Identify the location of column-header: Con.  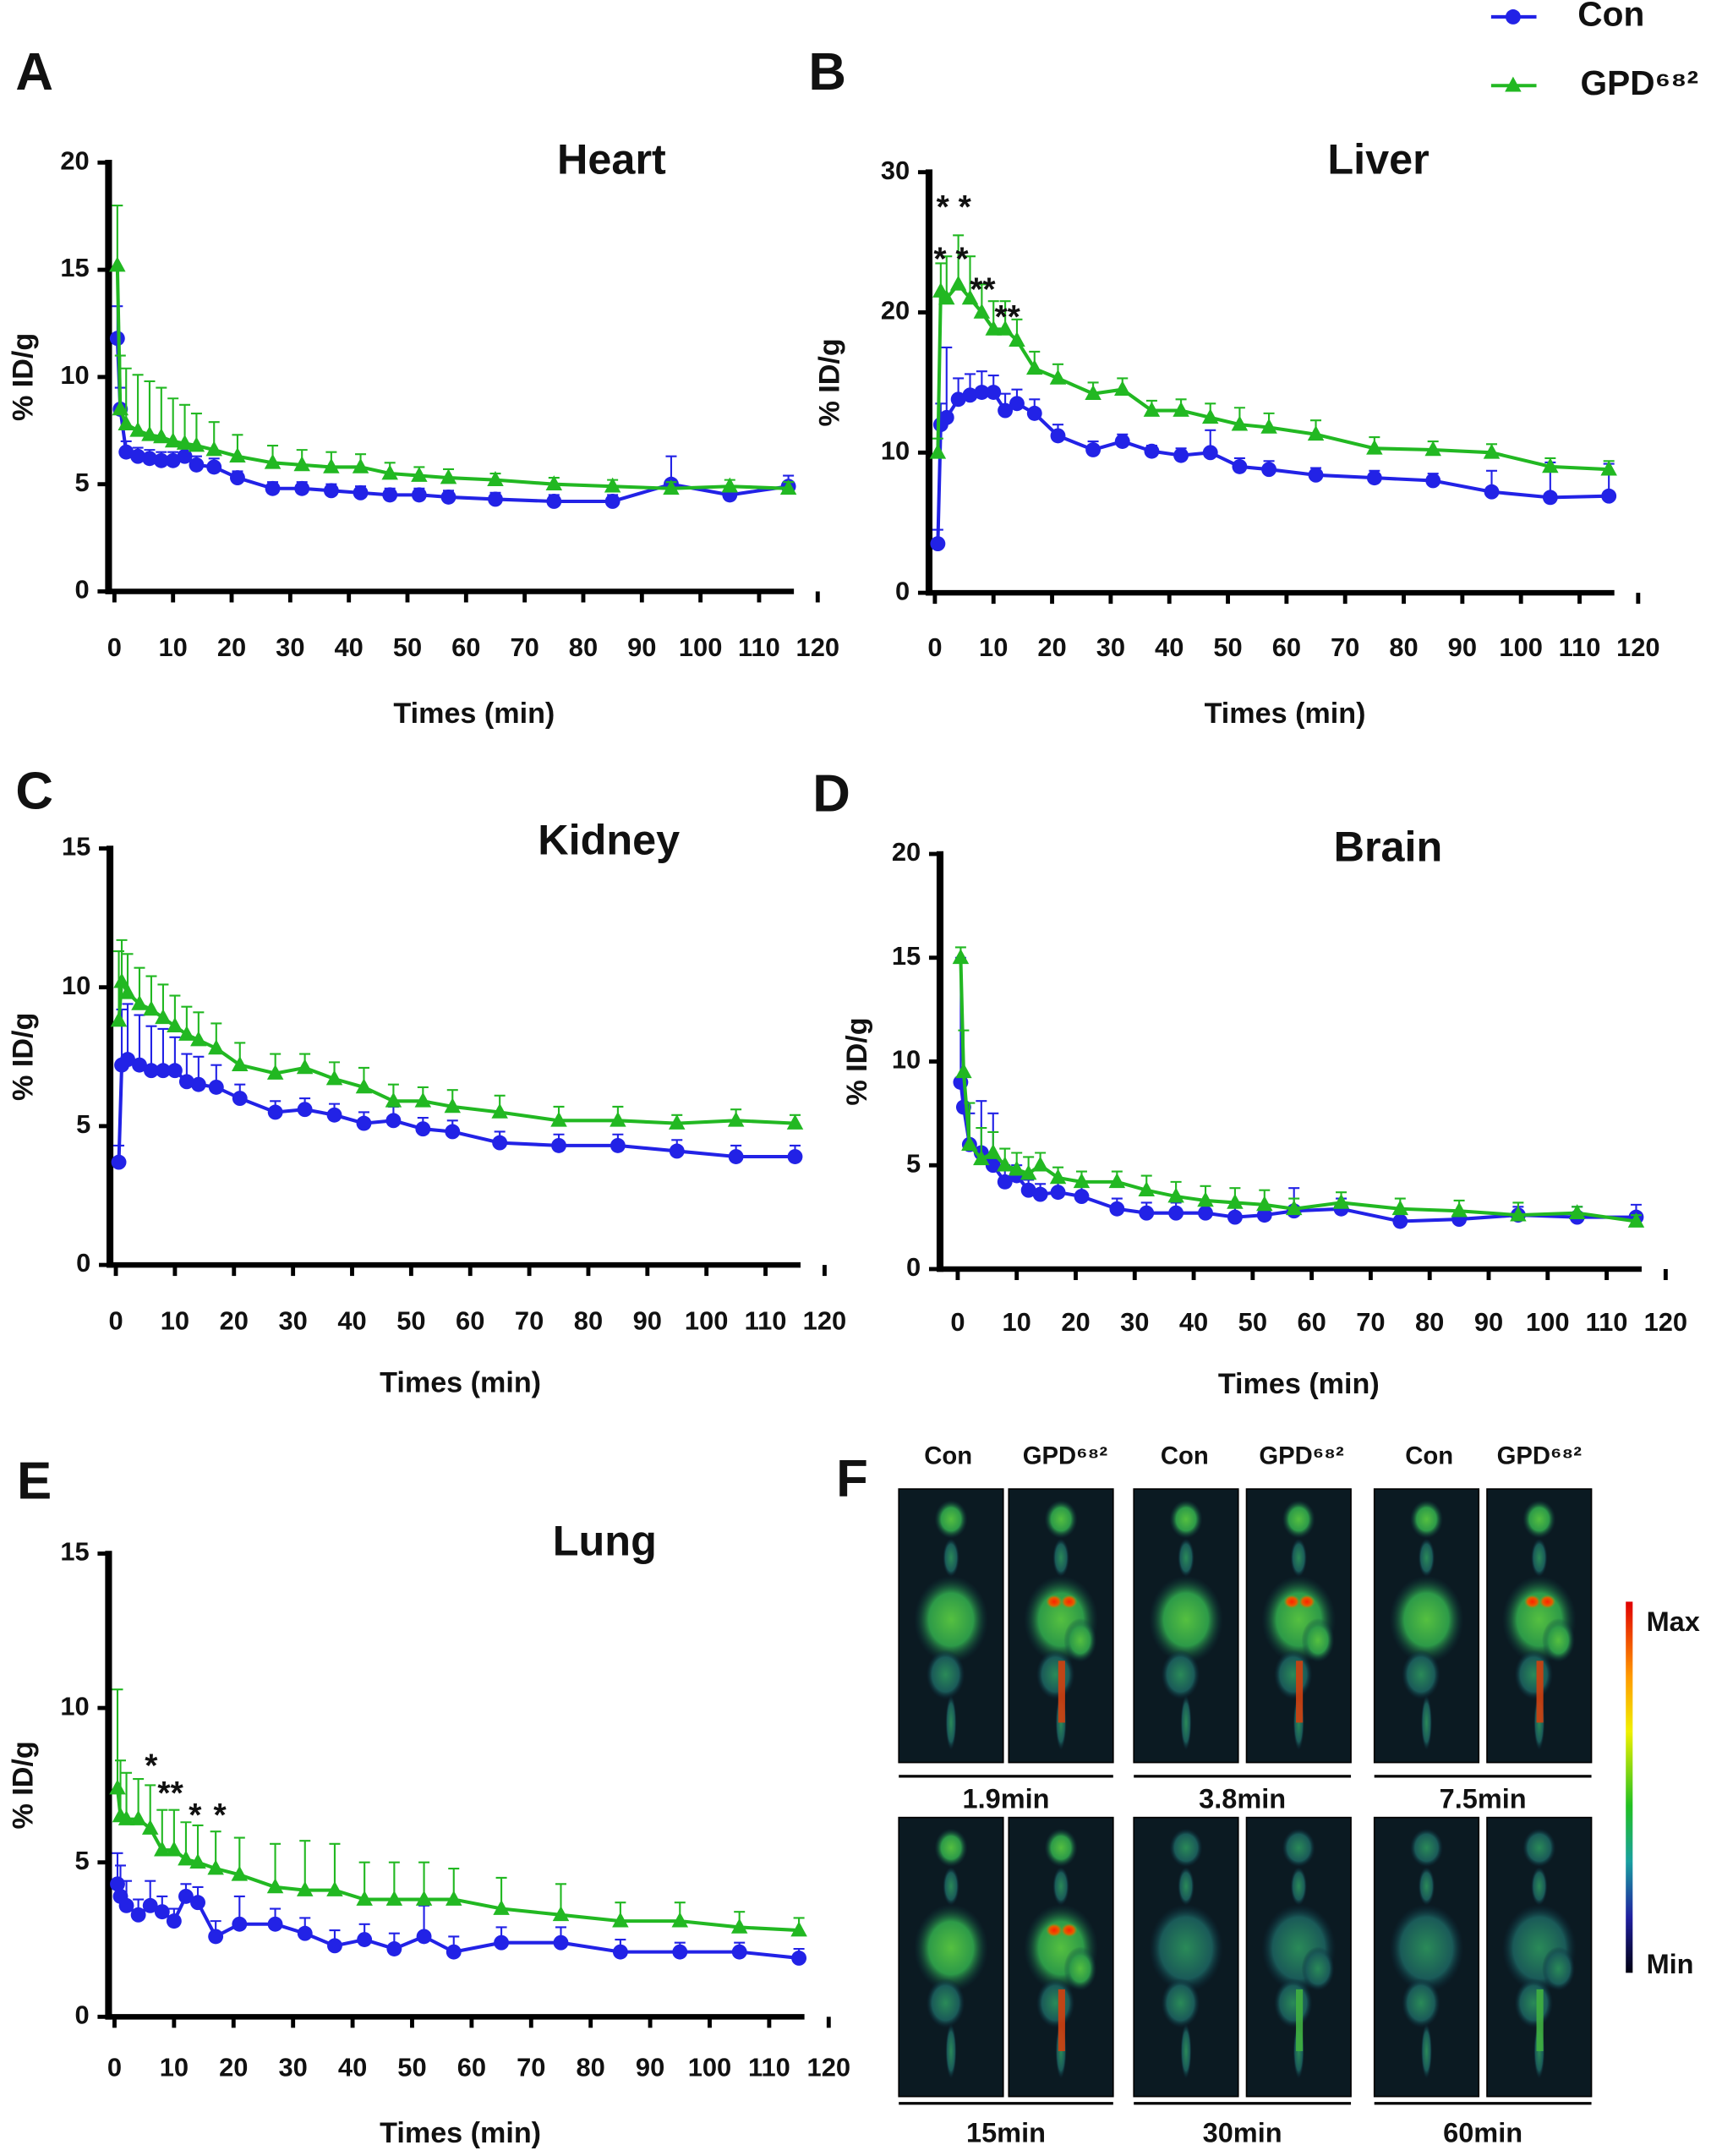
(948, 1455).